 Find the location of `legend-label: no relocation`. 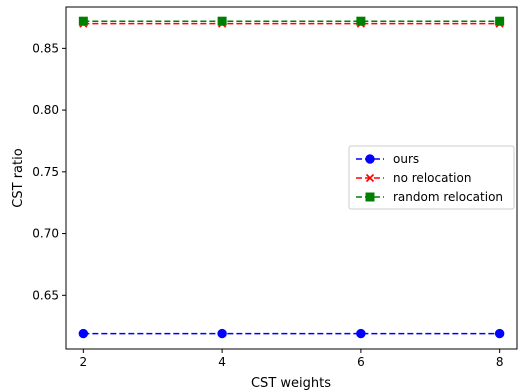

legend-label: no relocation is located at coordinates (432, 178).